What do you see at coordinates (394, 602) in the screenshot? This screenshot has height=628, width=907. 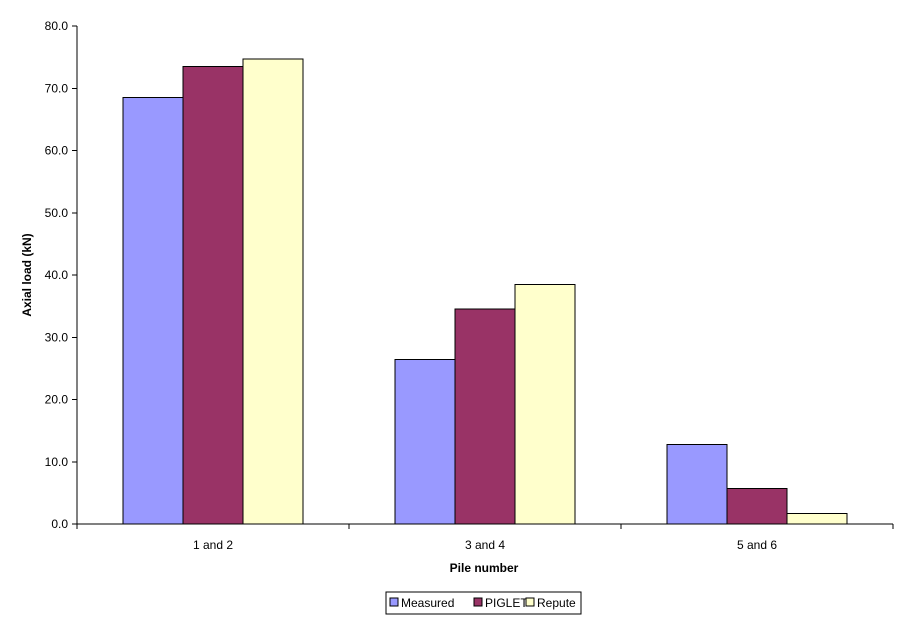 I see `legend-swatch-measured` at bounding box center [394, 602].